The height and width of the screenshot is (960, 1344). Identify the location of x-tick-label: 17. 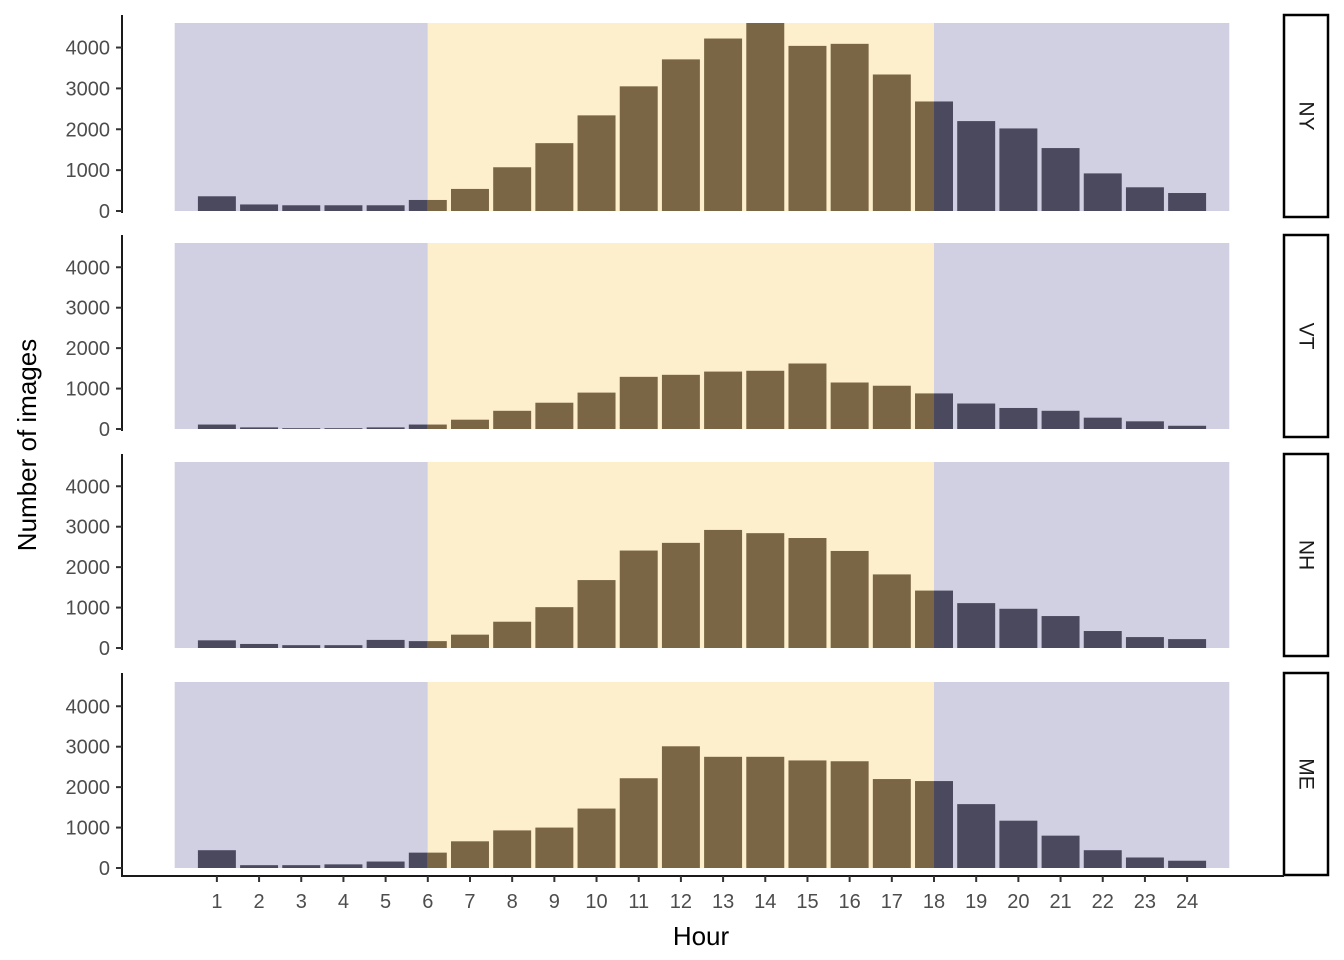
(892, 902).